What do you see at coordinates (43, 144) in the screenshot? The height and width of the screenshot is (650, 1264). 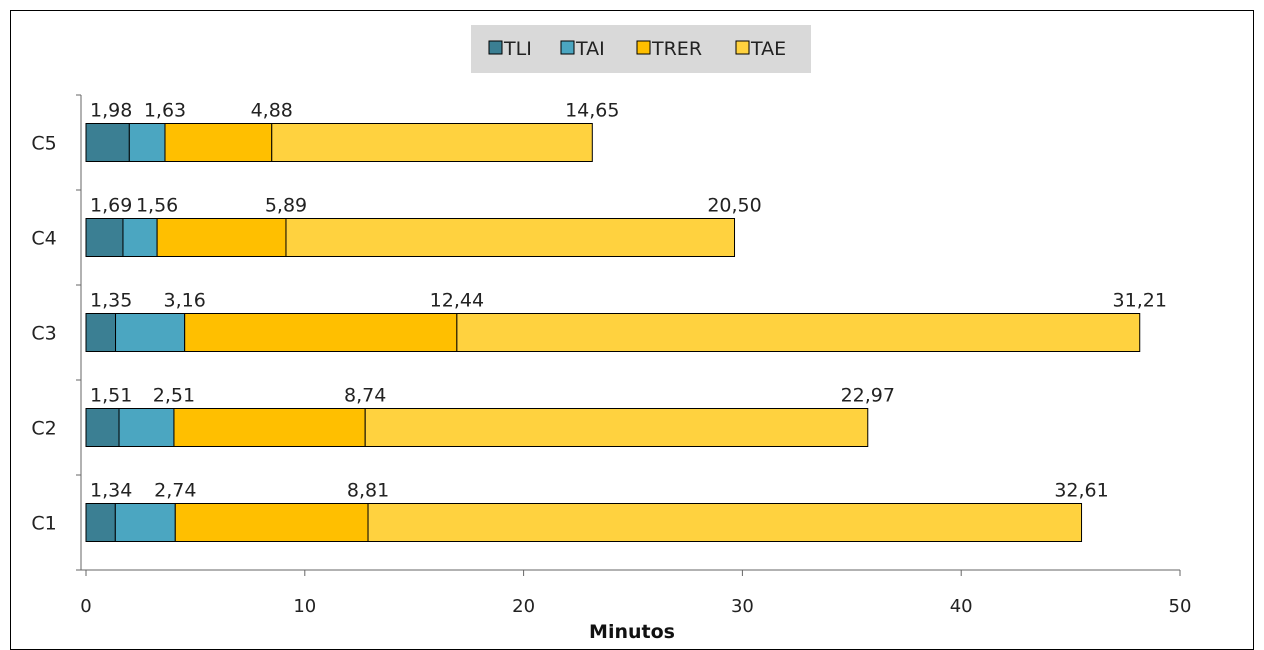 I see `category-label-c5: C5` at bounding box center [43, 144].